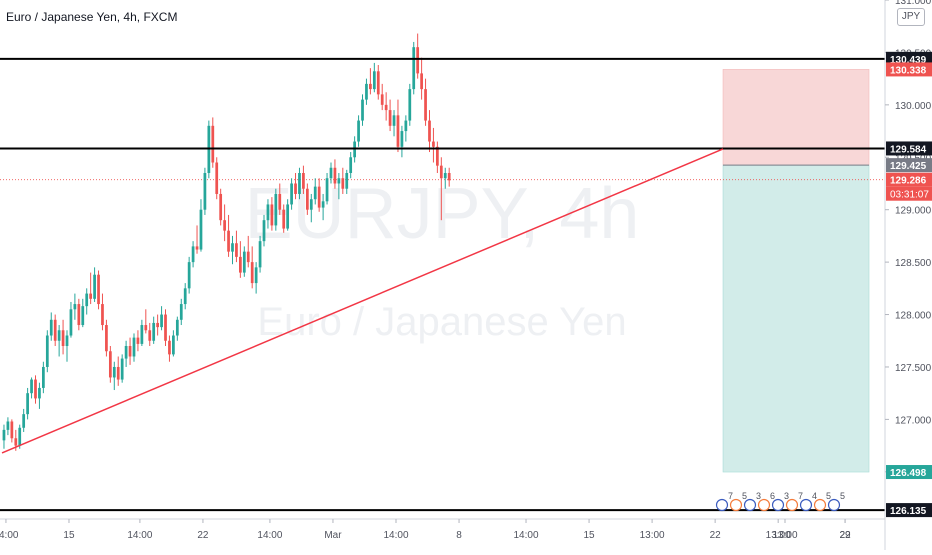 The height and width of the screenshot is (555, 932). What do you see at coordinates (913, 368) in the screenshot?
I see `price-tick-label: 127.500` at bounding box center [913, 368].